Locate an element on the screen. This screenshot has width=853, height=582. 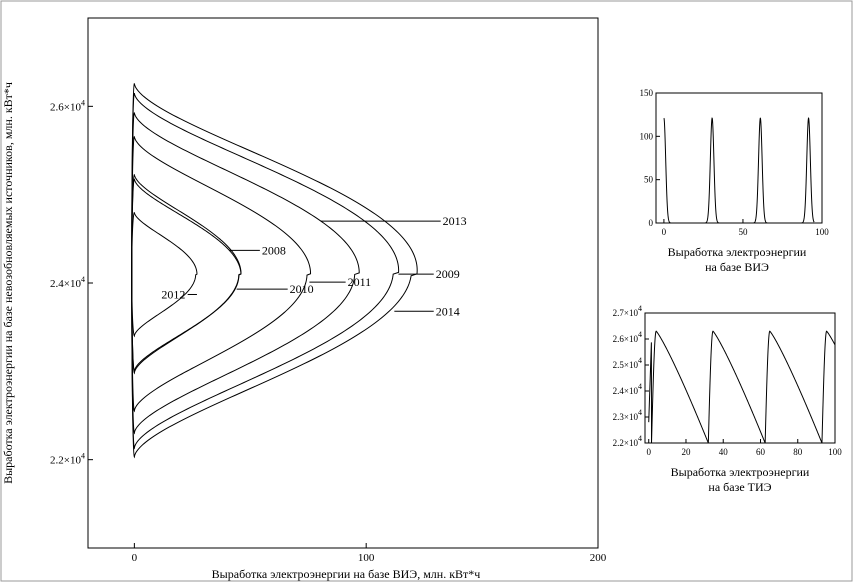
inset-tie-title-line1: Выработка электроэнергии is located at coordinates (740, 472).